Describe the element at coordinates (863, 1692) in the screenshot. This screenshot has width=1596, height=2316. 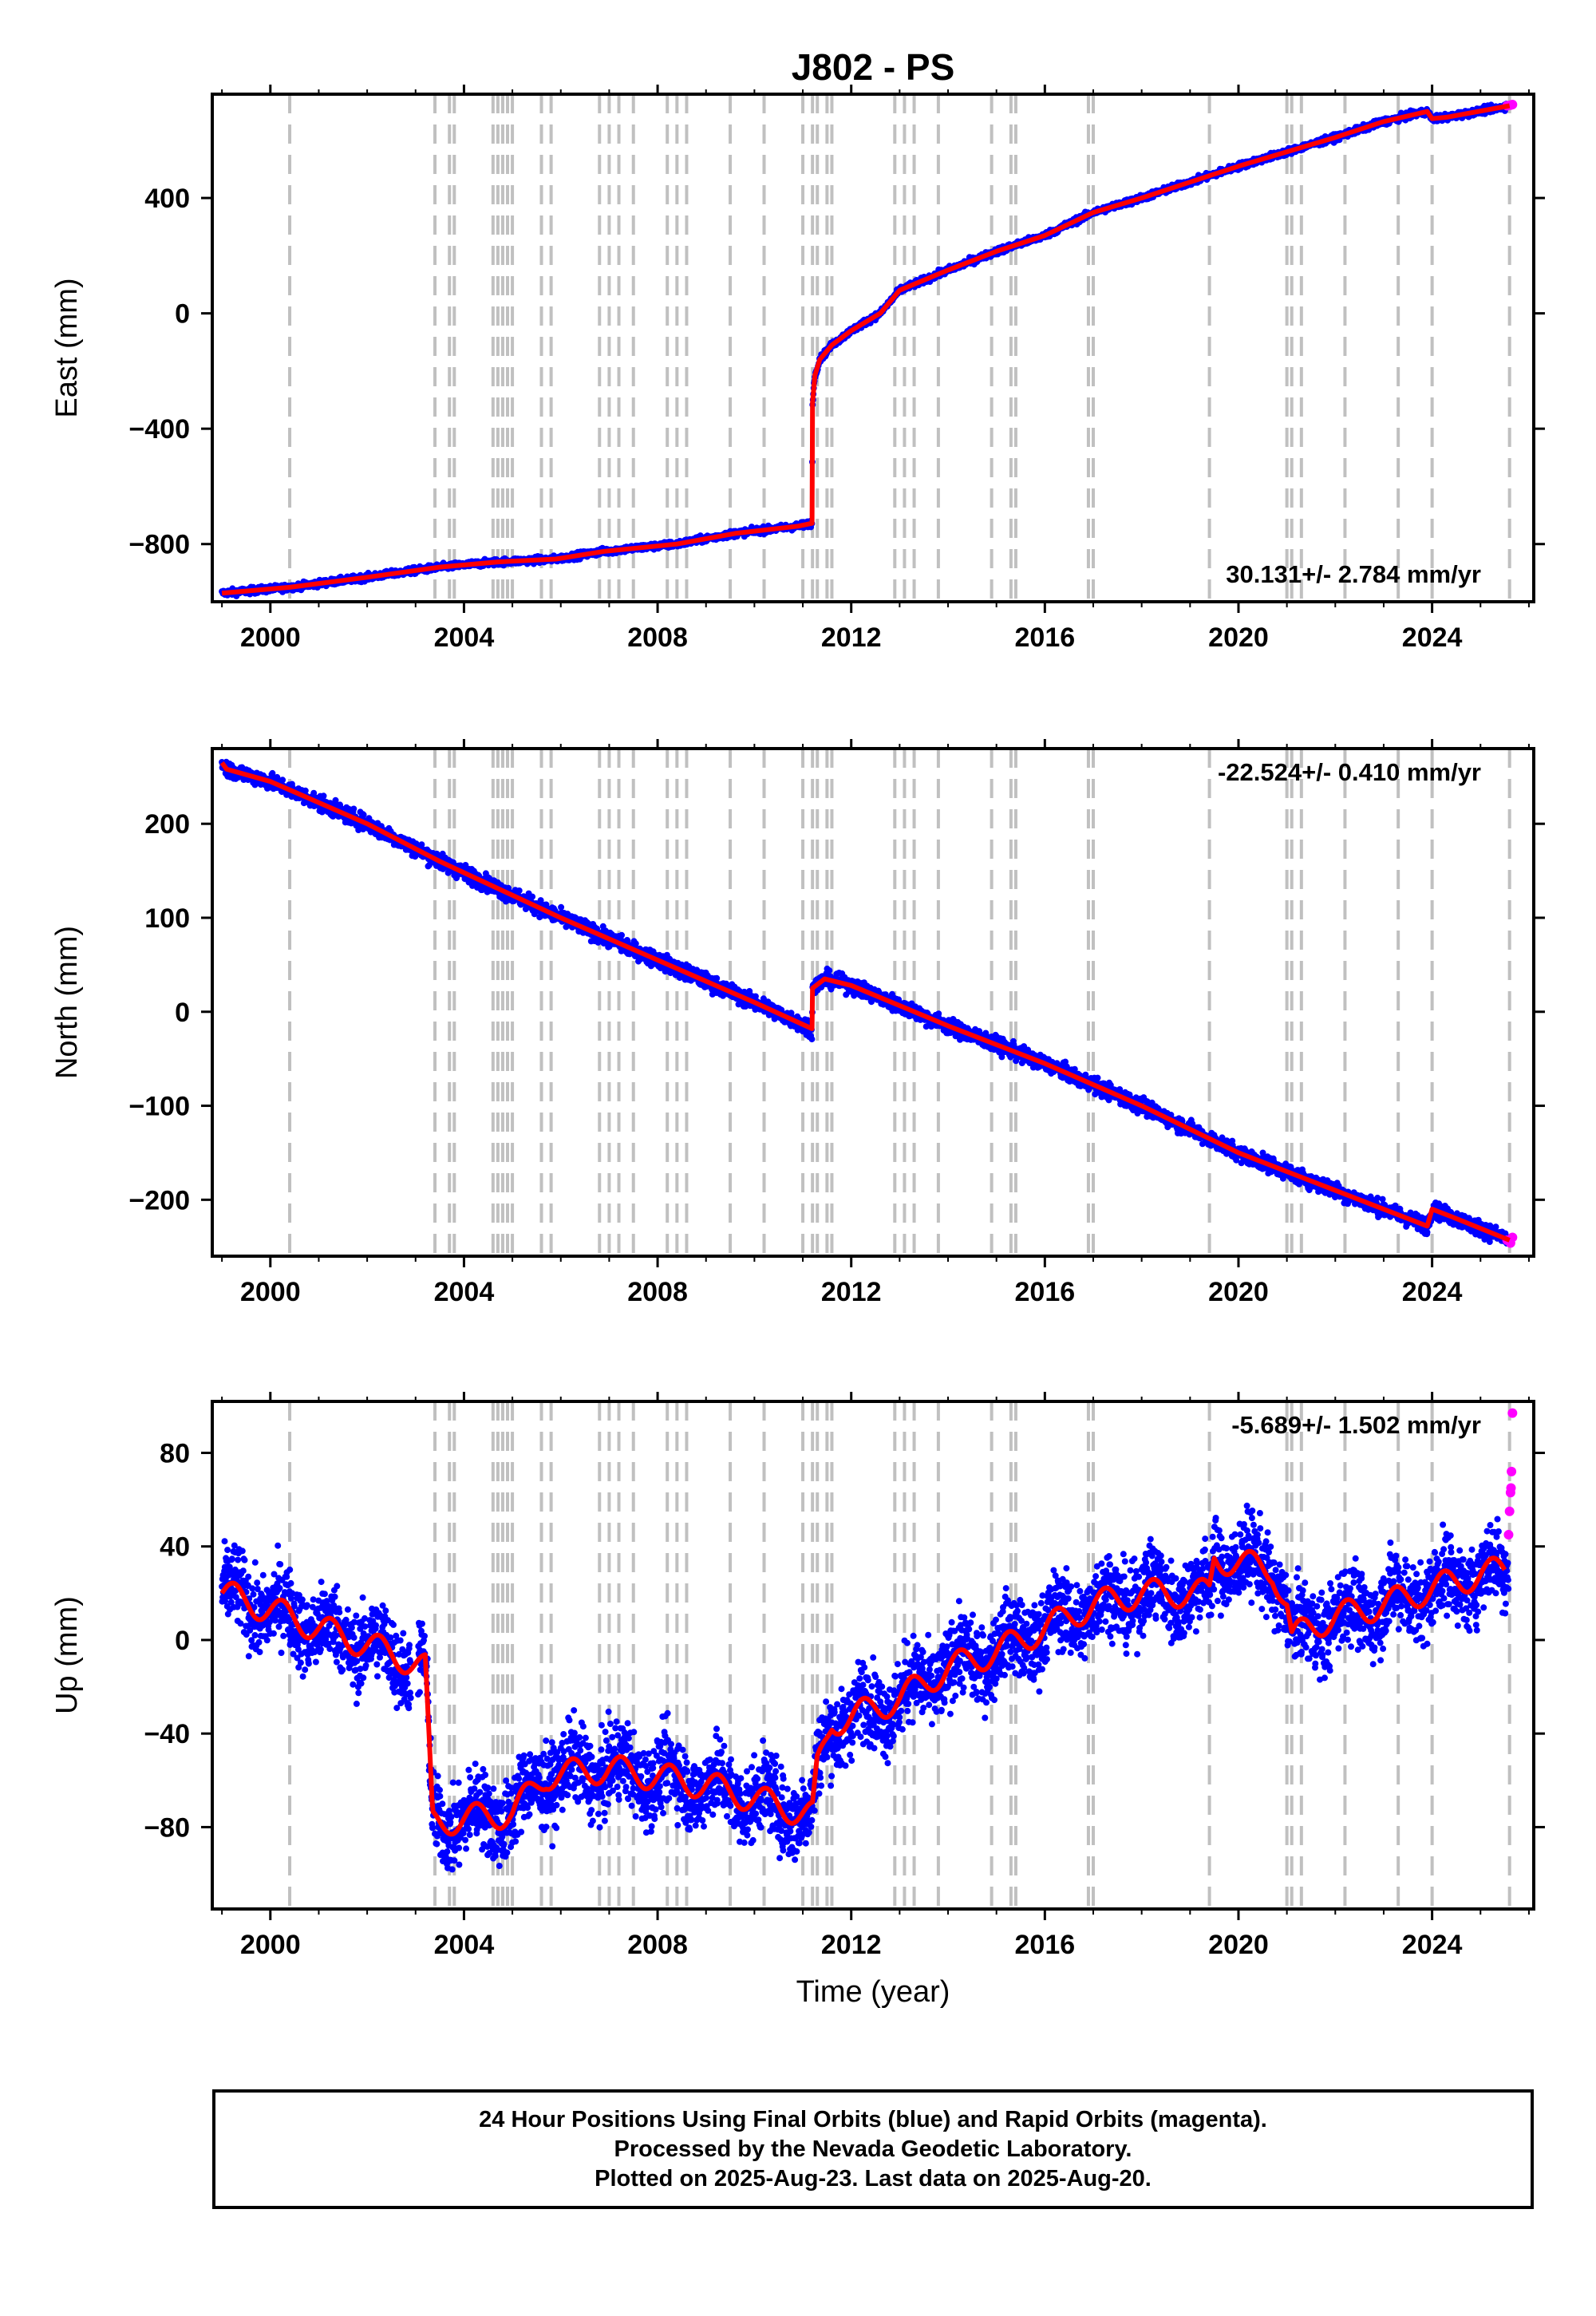
I see `model-trend-line` at that location.